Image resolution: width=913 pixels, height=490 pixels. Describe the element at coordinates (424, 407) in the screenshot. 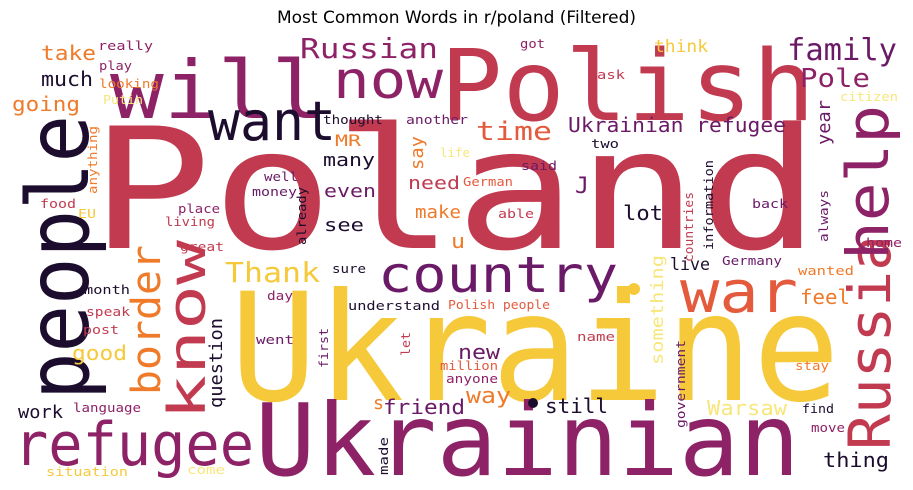

I see `word-friend: friend` at that location.